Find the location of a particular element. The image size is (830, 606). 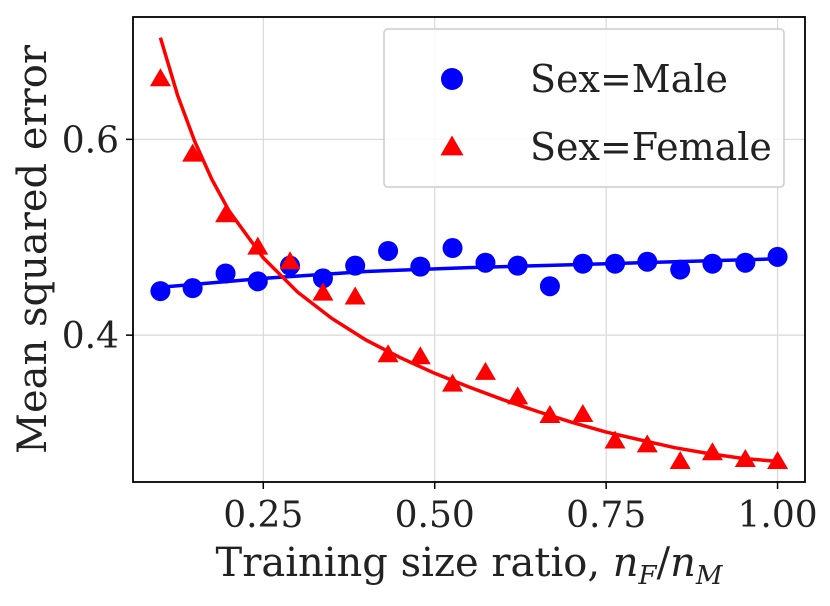

legend: Sex=Male Sex=Female is located at coordinates (584, 108).